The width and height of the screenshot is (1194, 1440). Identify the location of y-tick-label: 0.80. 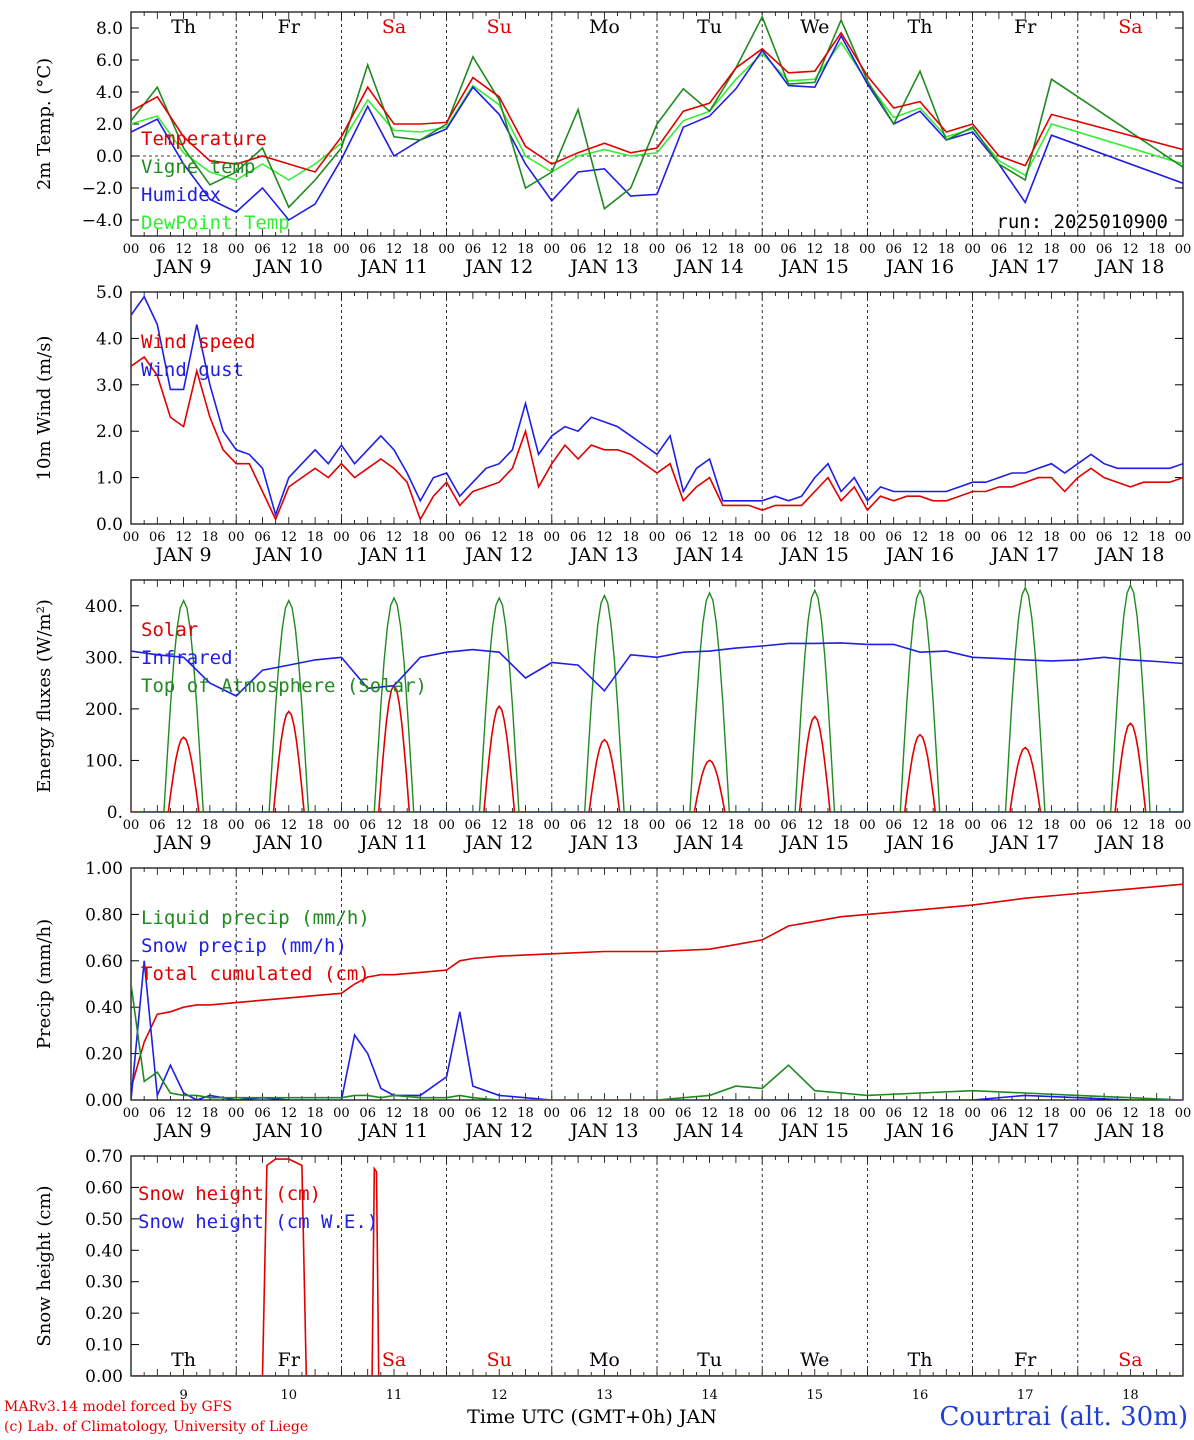
(104, 915).